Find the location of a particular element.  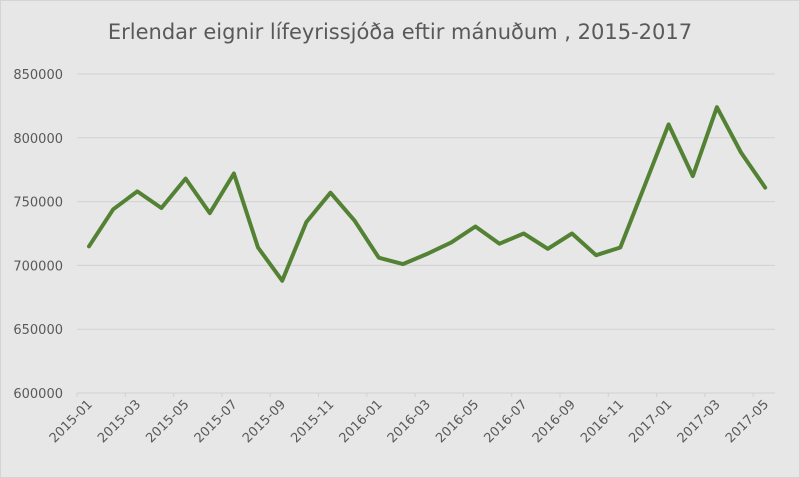

x-tick-label: 2015-01 is located at coordinates (71, 421).